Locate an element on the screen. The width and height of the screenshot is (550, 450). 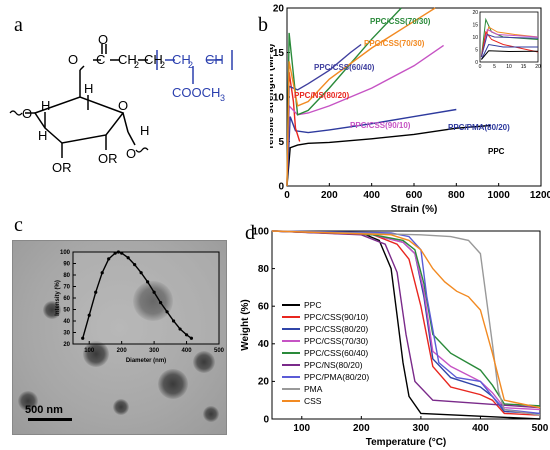
series-label: PPC/NS(80/20) is located at coordinates (321, 95).